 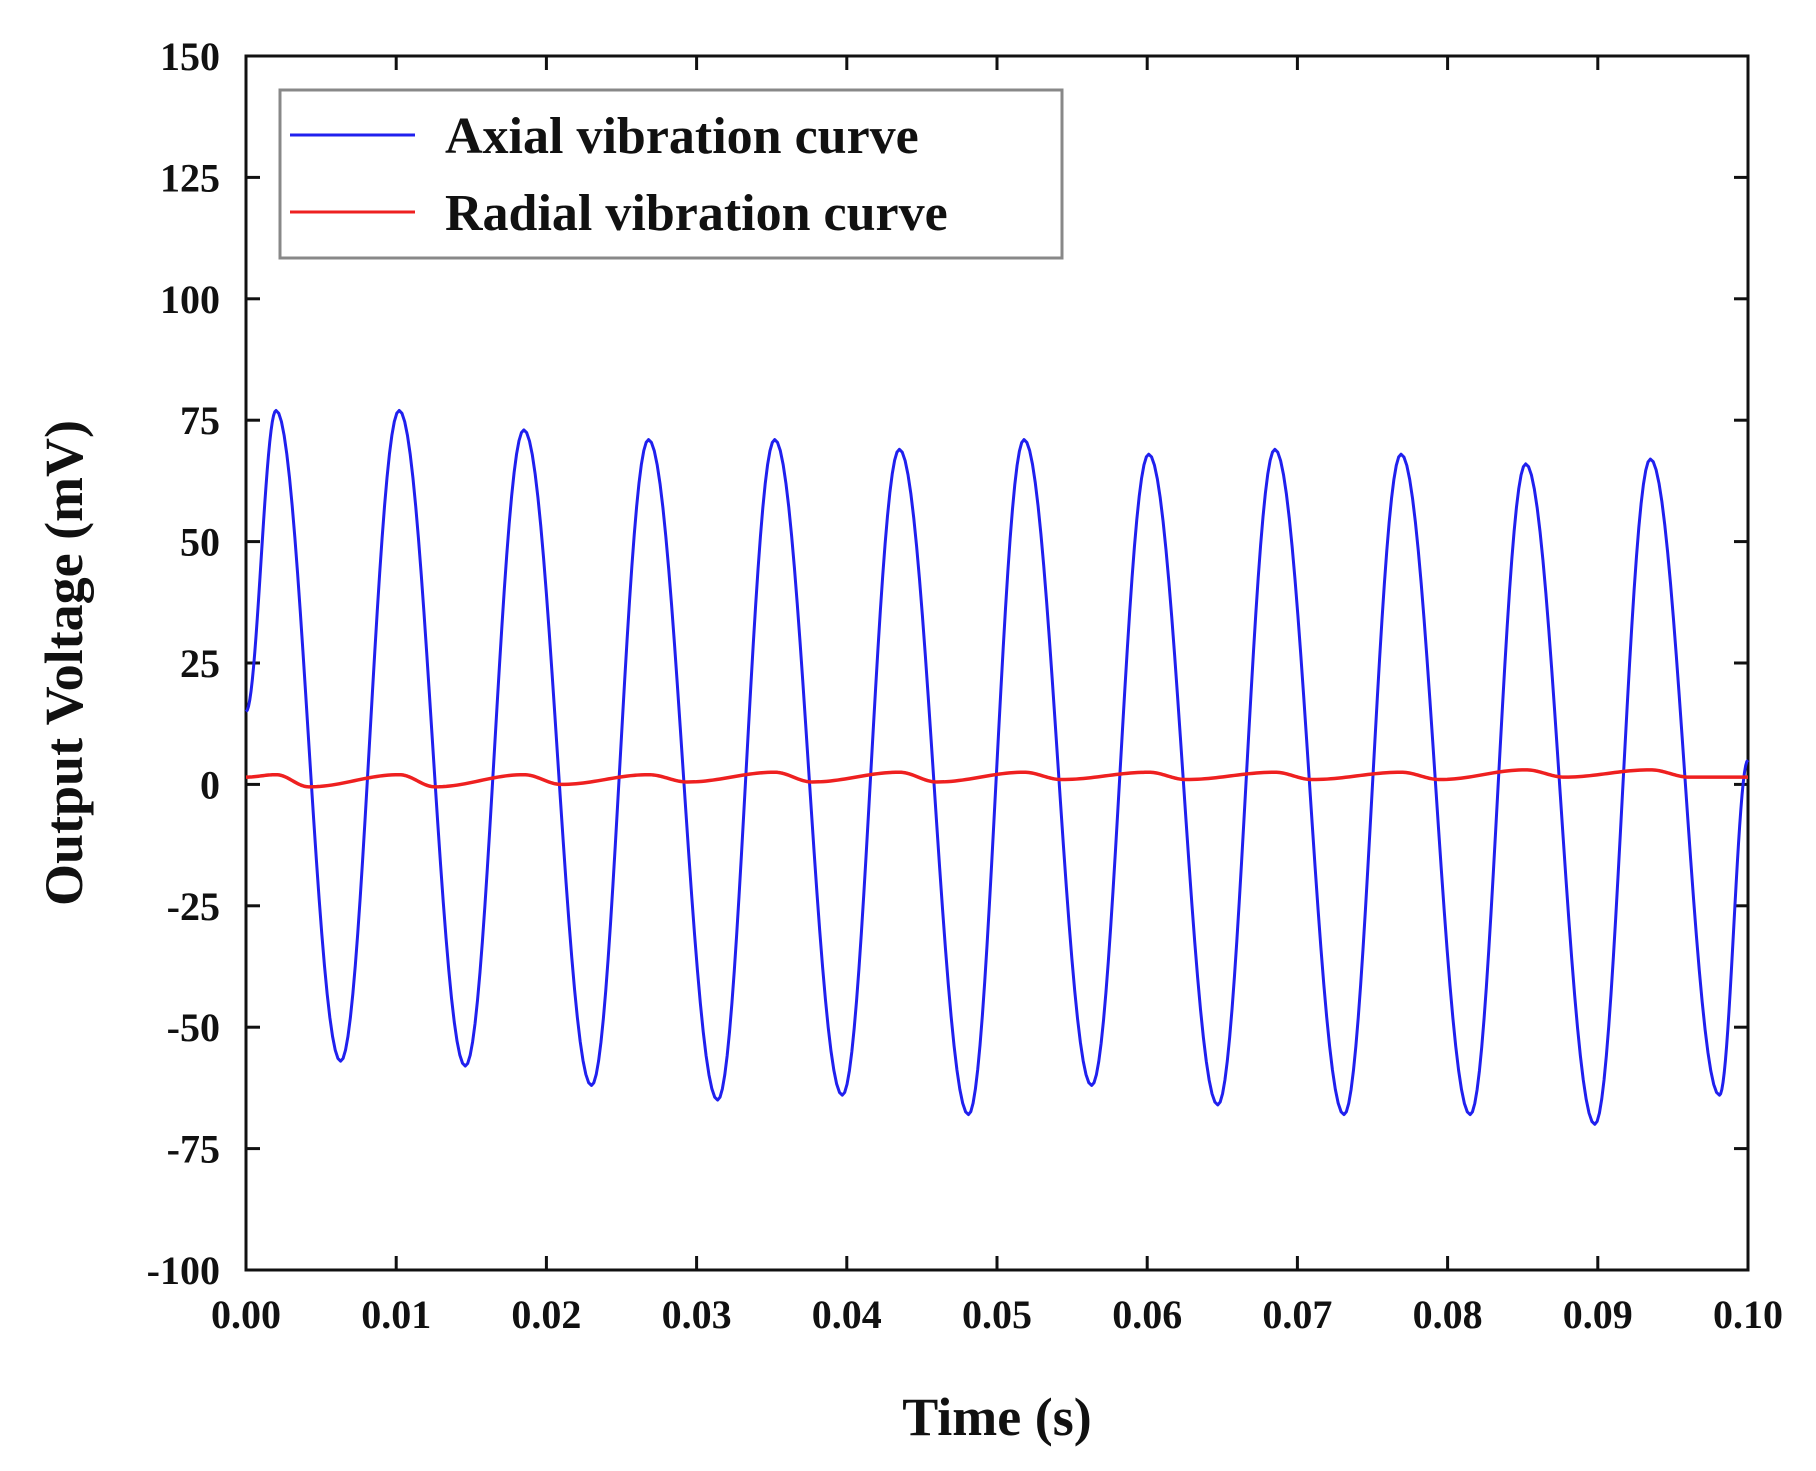 I want to click on y-tick-label: 75, so click(x=200, y=420).